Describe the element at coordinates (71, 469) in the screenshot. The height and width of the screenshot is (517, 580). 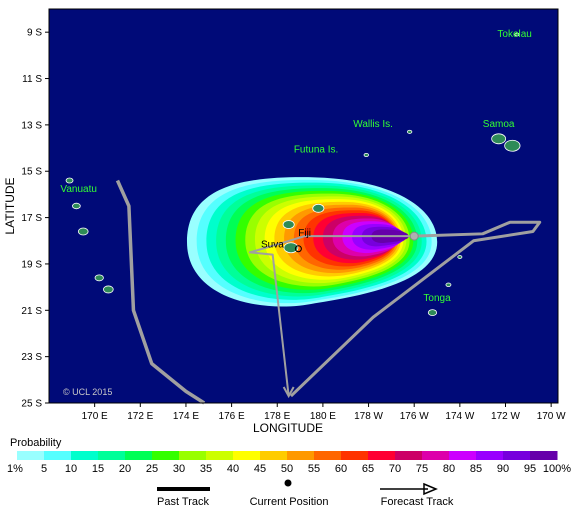
I see `legend-value-label: 10` at that location.